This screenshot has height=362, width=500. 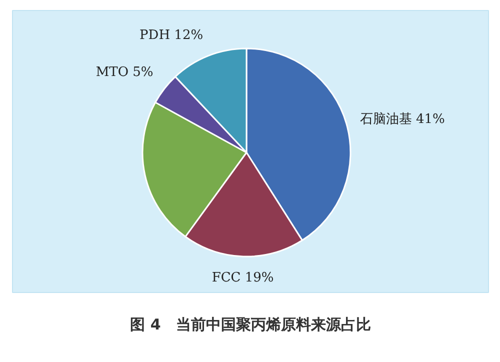 I want to click on slice-label: FCC 19%, so click(x=243, y=278).